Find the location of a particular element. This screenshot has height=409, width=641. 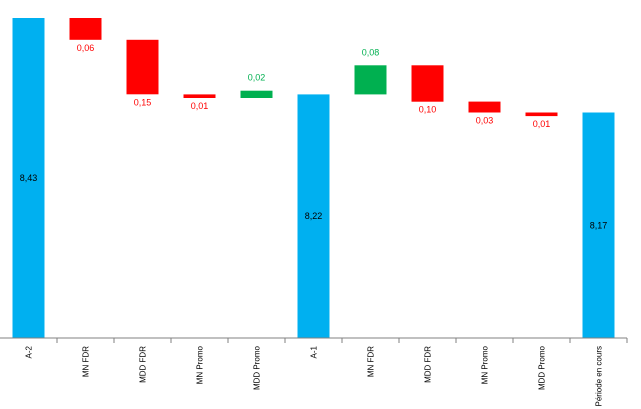

value-label-0: 8,43 is located at coordinates (29, 178).